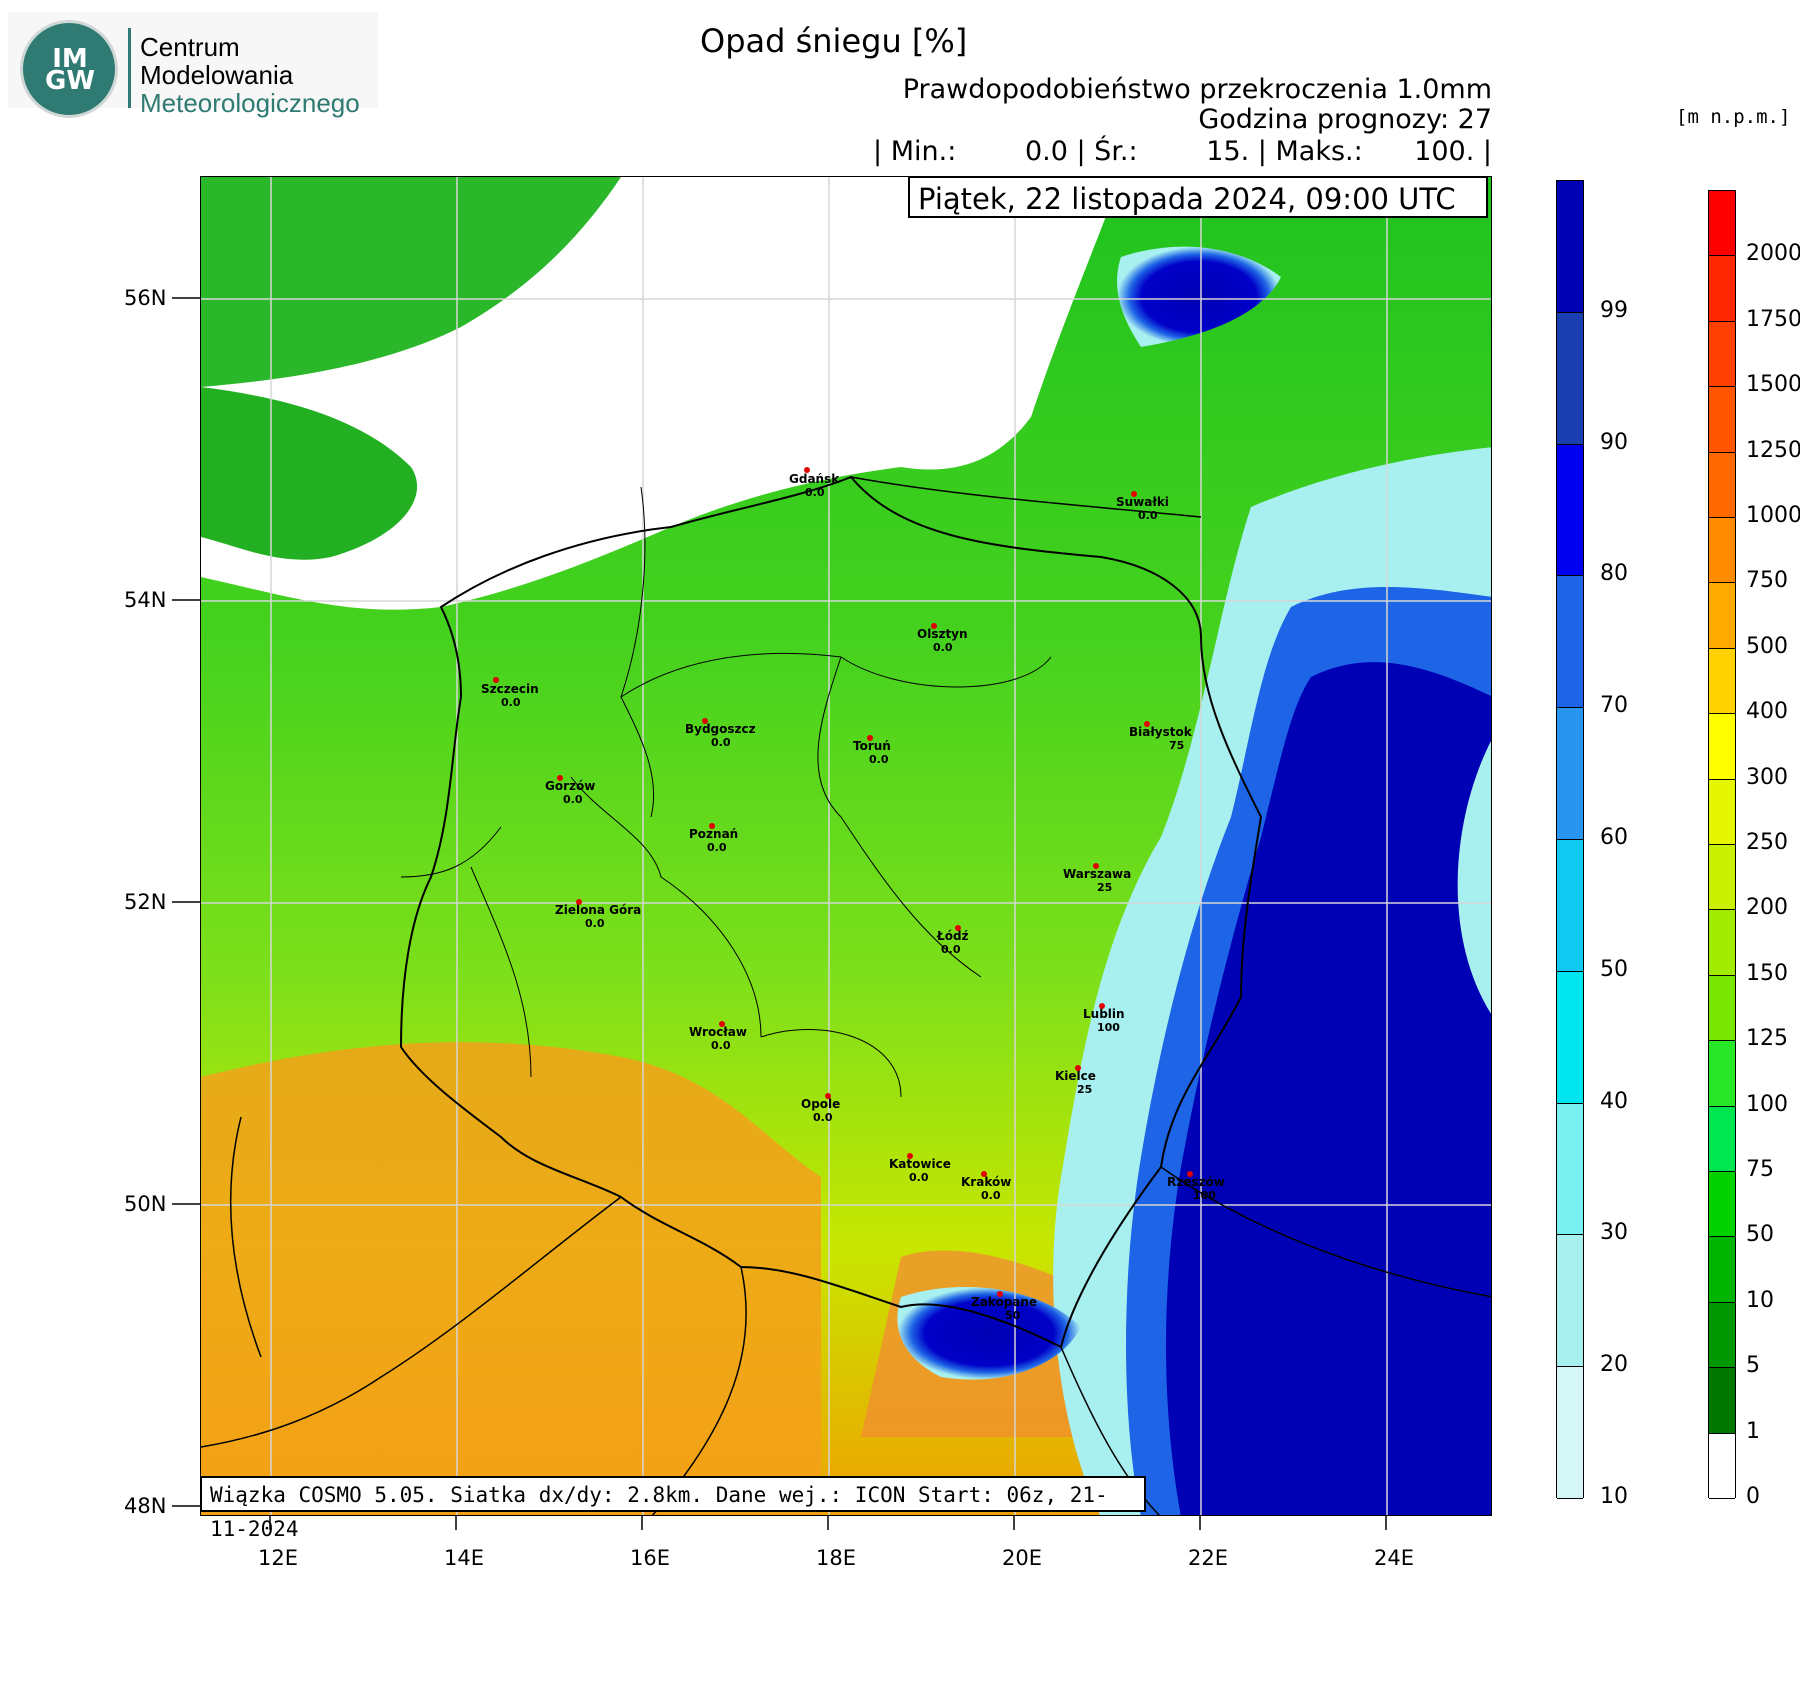 This screenshot has width=1800, height=1700. Describe the element at coordinates (1753, 1366) in the screenshot. I see `elevation-label: 5` at that location.